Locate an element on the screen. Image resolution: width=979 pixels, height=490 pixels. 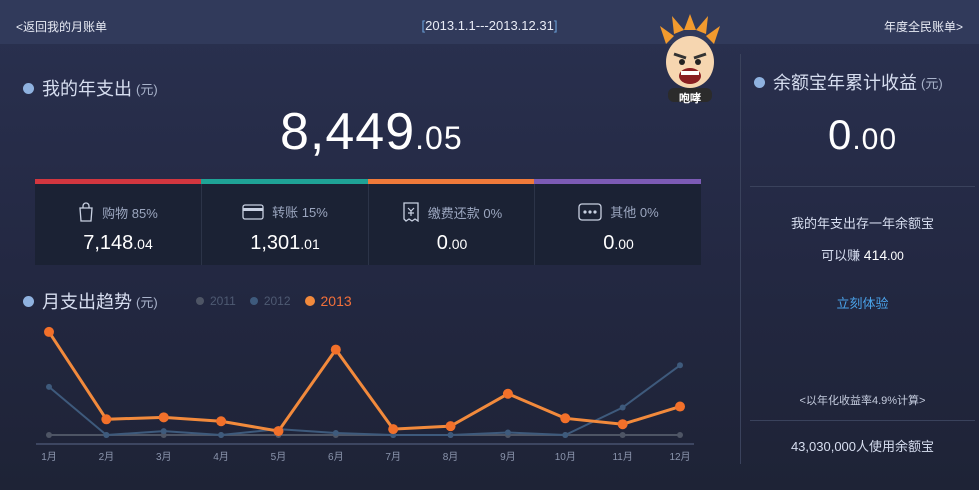
legend-item-2011: 2011 is located at coordinates (216, 301).